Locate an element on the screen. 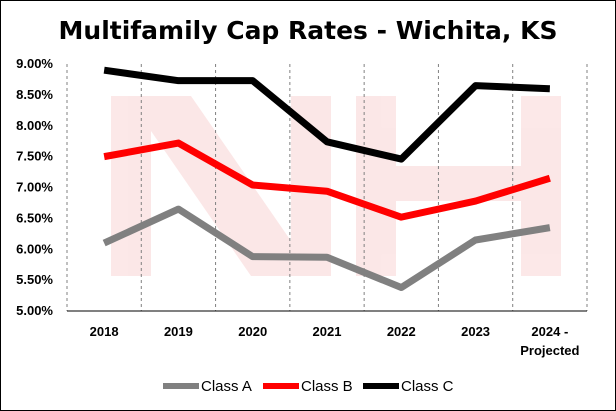 This screenshot has width=616, height=411. series-line-class-b is located at coordinates (327, 180).